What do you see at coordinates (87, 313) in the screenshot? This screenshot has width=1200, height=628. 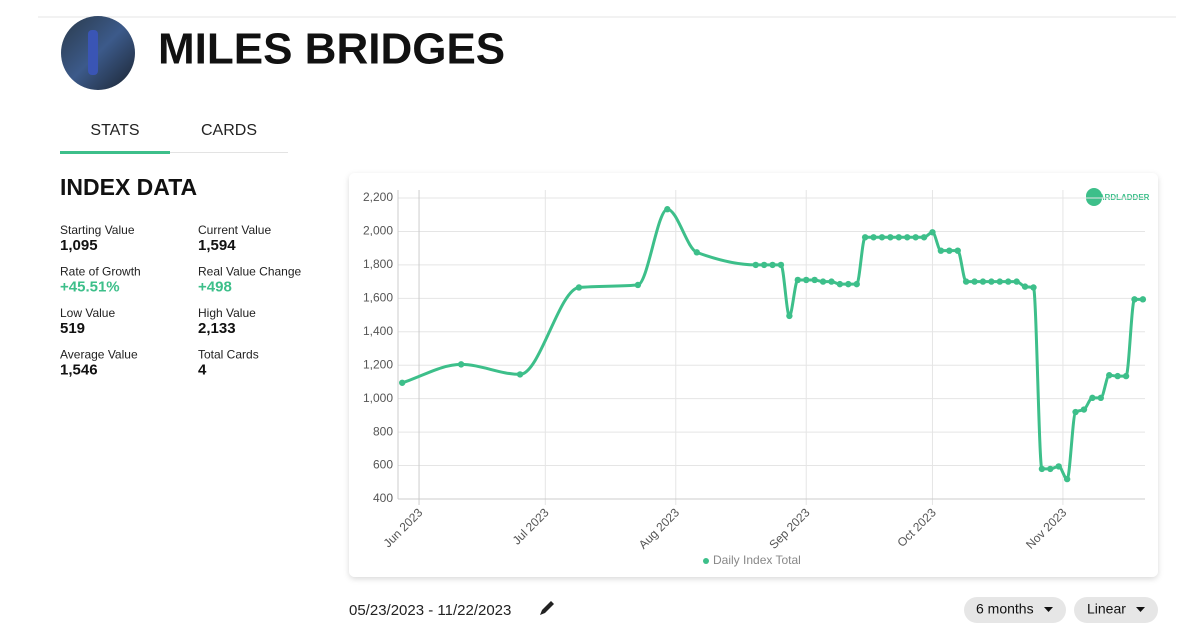 I see `stat-label: Low Value` at bounding box center [87, 313].